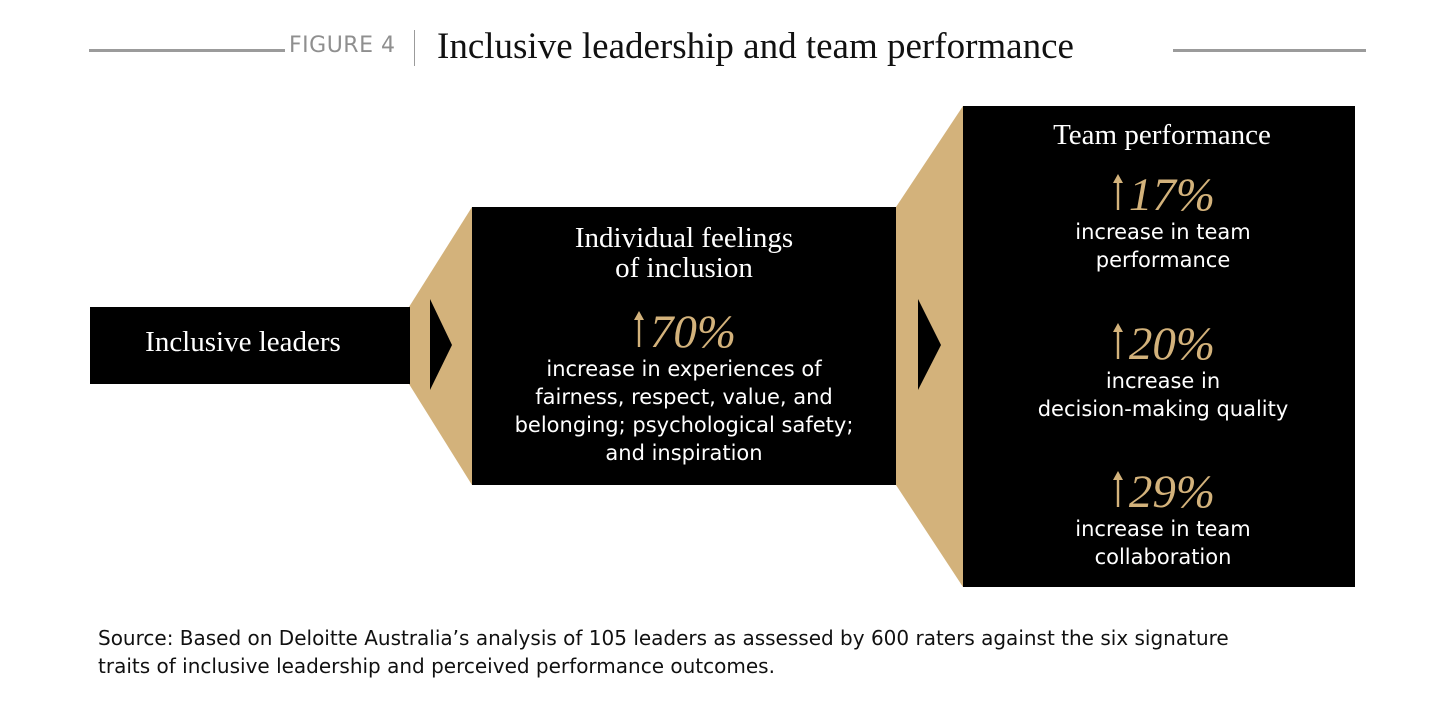  I want to click on performance-stat-decision: 20% increase in decision-making quality, so click(1163, 372).